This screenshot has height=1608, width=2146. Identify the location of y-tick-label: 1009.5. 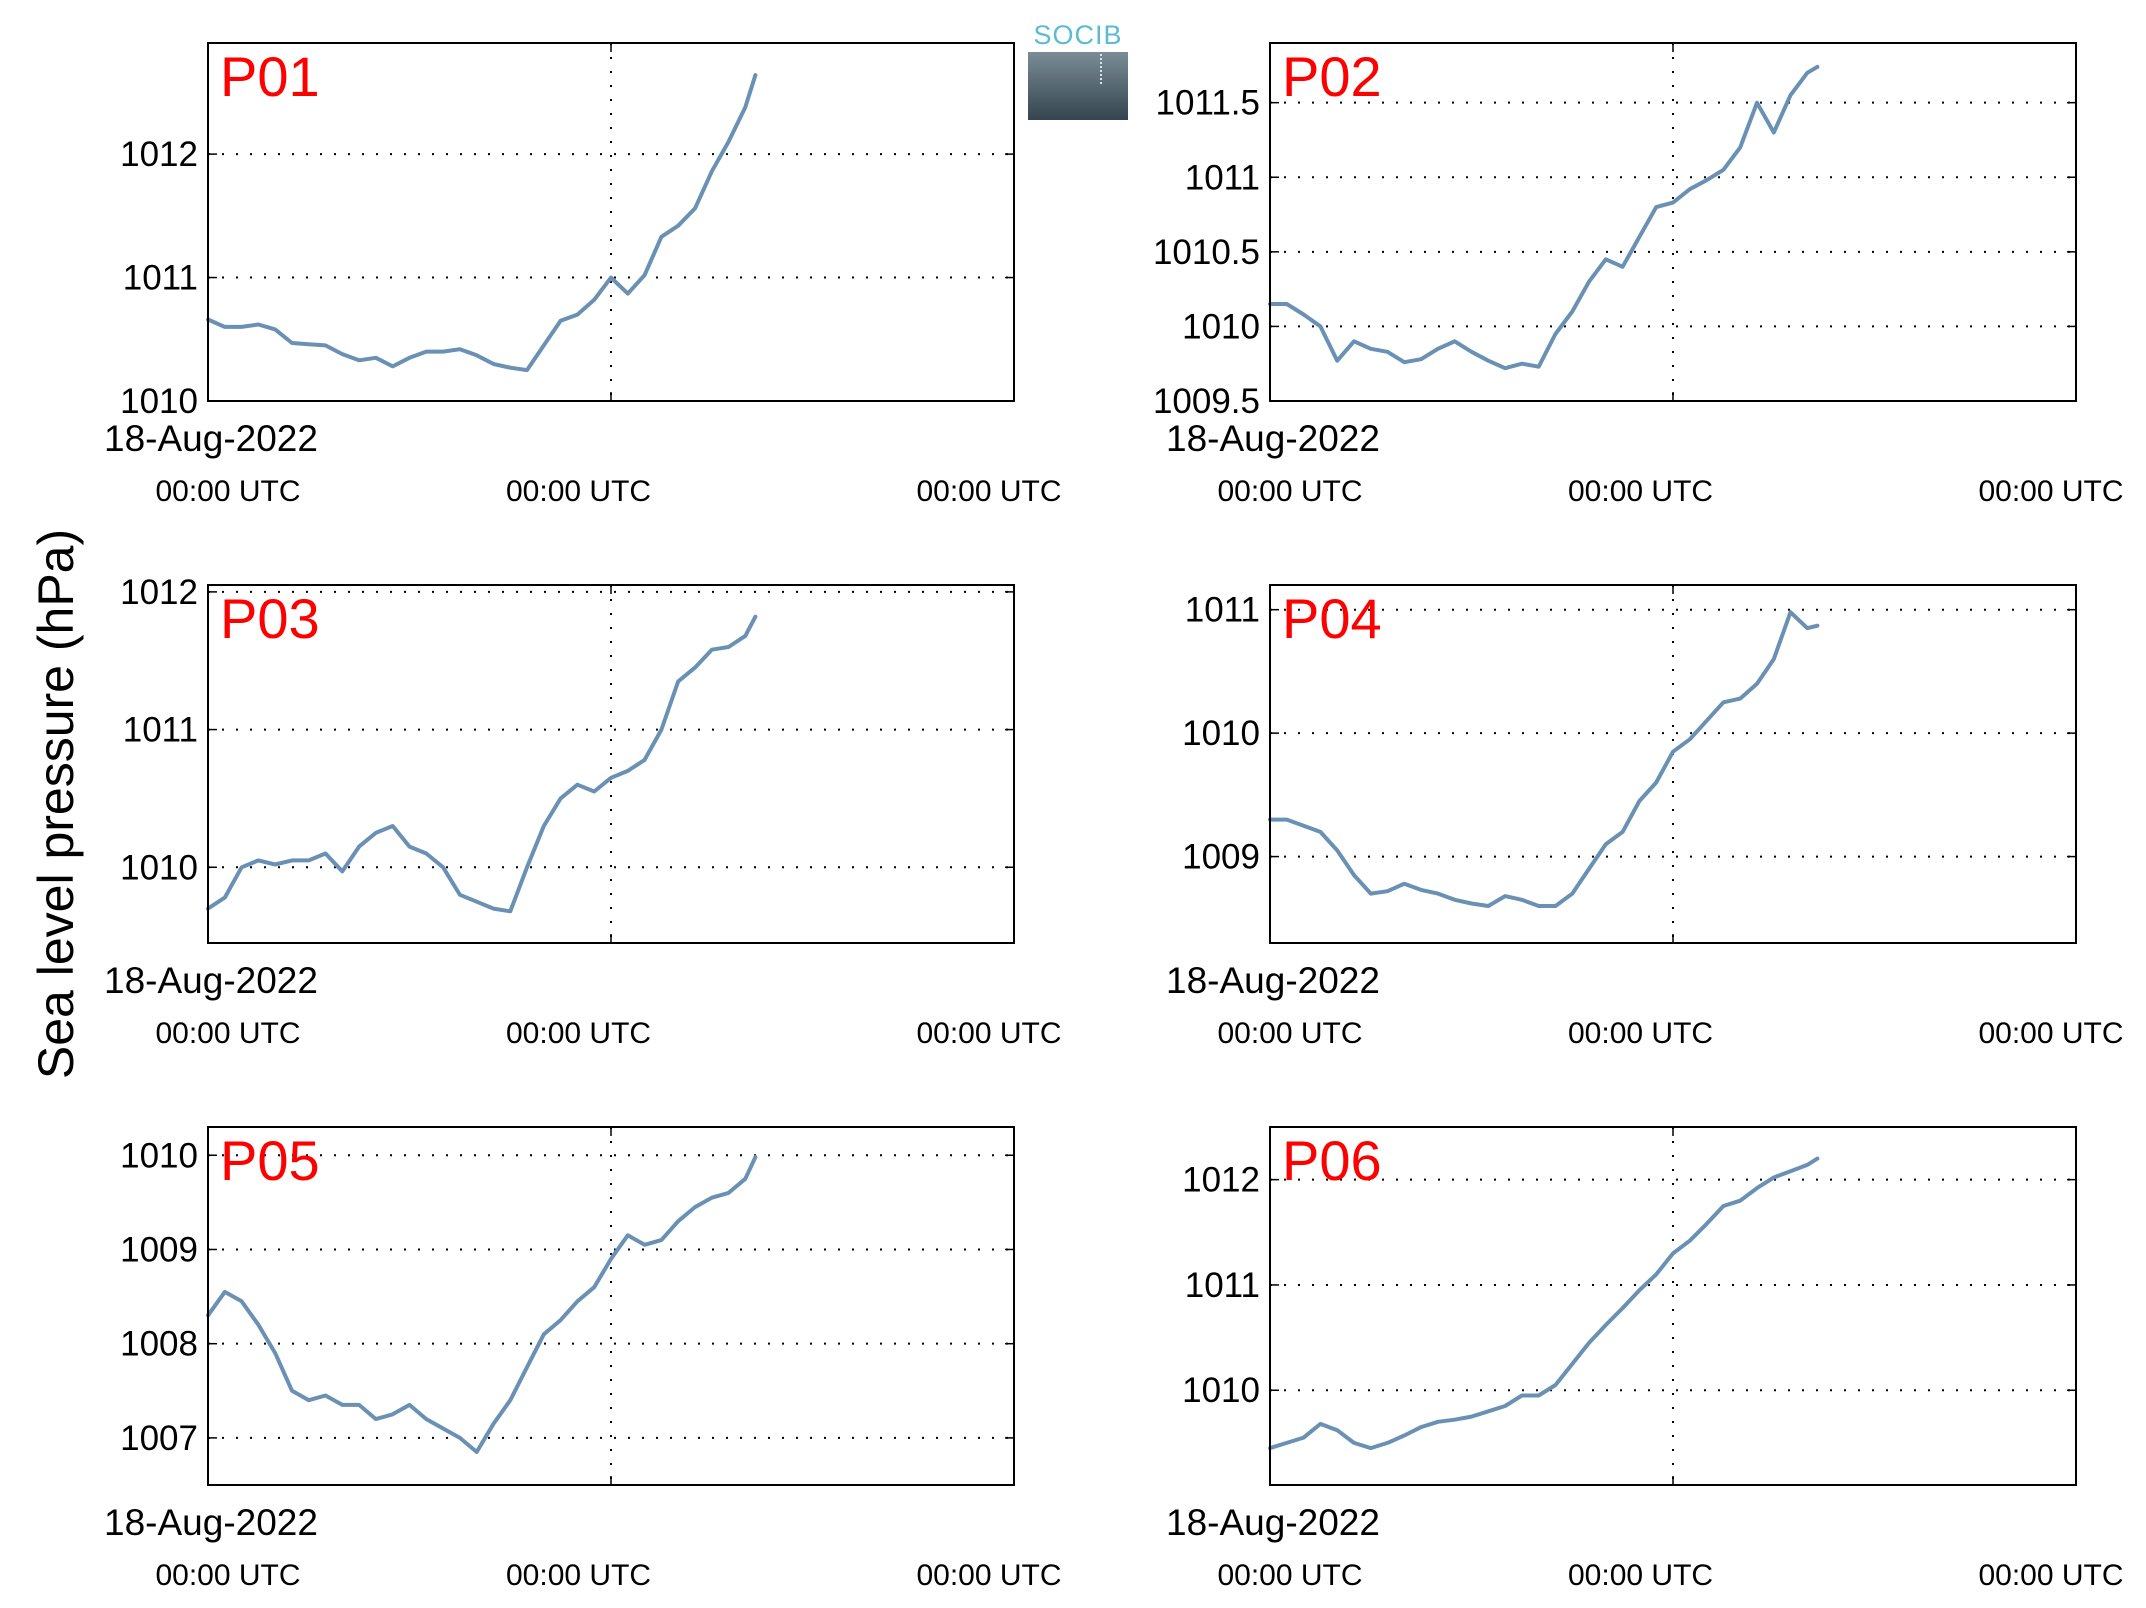
(1206, 401).